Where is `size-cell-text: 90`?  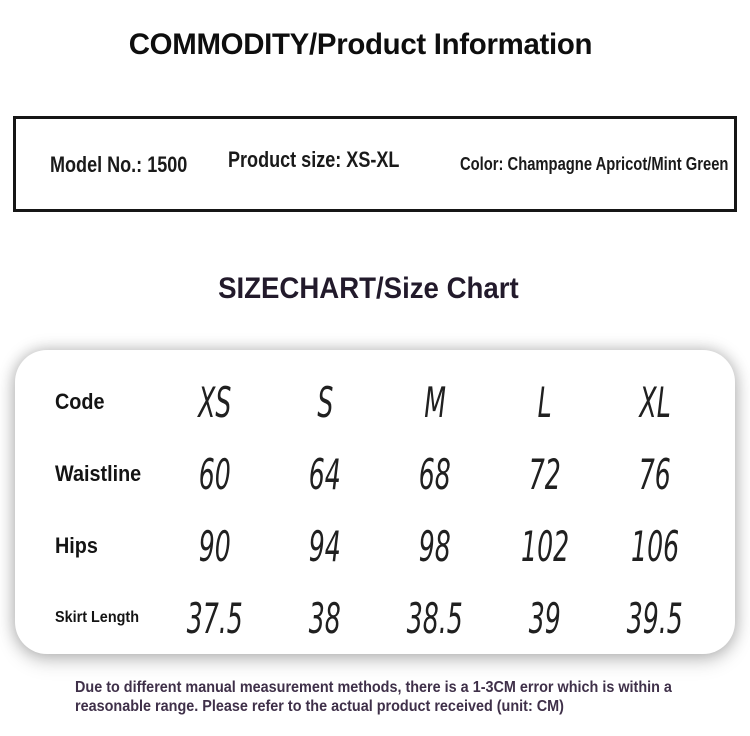 size-cell-text: 90 is located at coordinates (215, 546).